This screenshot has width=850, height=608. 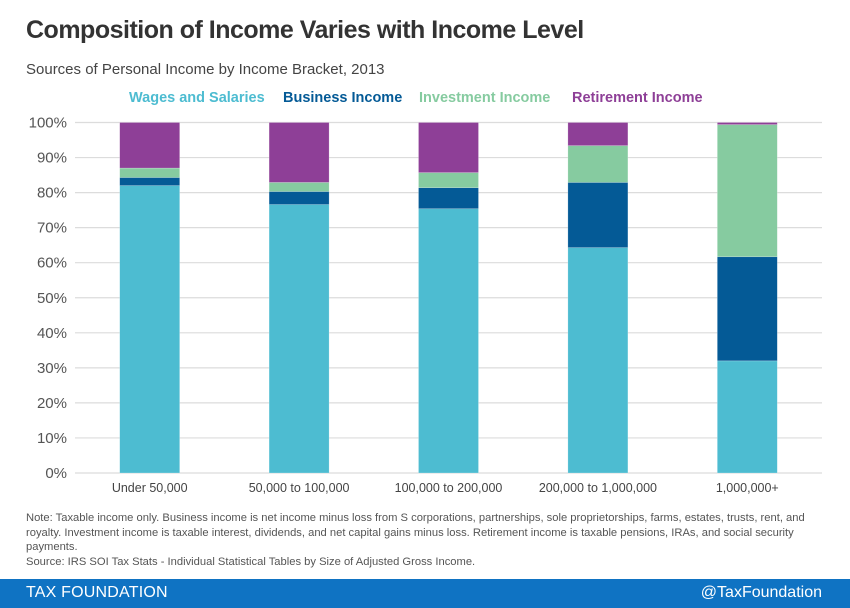 I want to click on x-tick-label: 50,000 to 100,000, so click(x=299, y=488).